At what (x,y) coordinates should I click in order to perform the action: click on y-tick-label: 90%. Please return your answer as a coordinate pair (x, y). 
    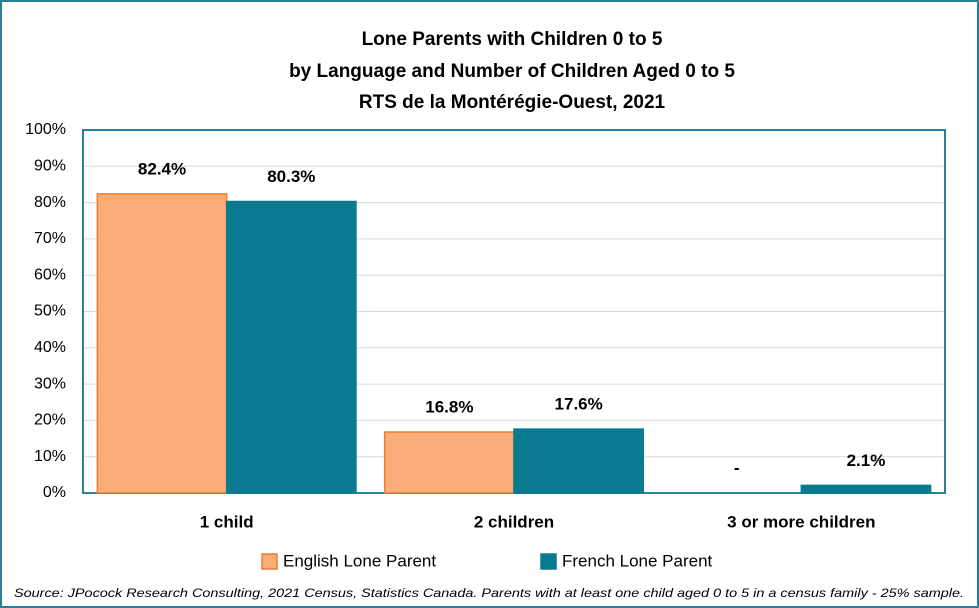
    Looking at the image, I should click on (50, 166).